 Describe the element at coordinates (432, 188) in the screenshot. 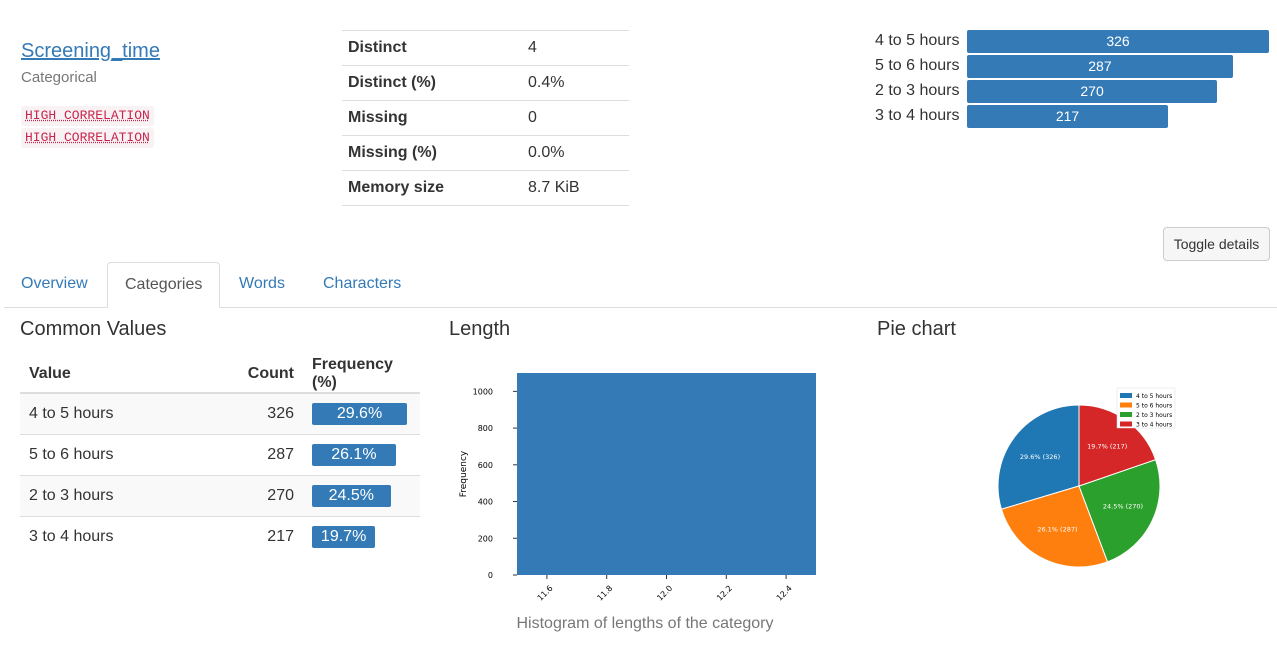

I see `stat-label: Memory size` at that location.